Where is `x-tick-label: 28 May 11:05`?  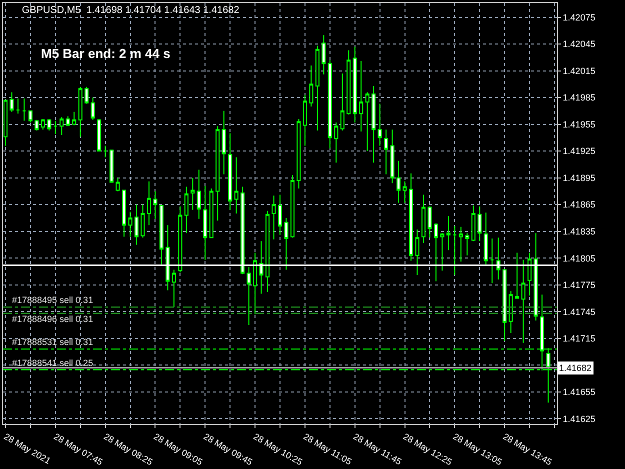
x-tick-label: 28 May 11:05 is located at coordinates (328, 449).